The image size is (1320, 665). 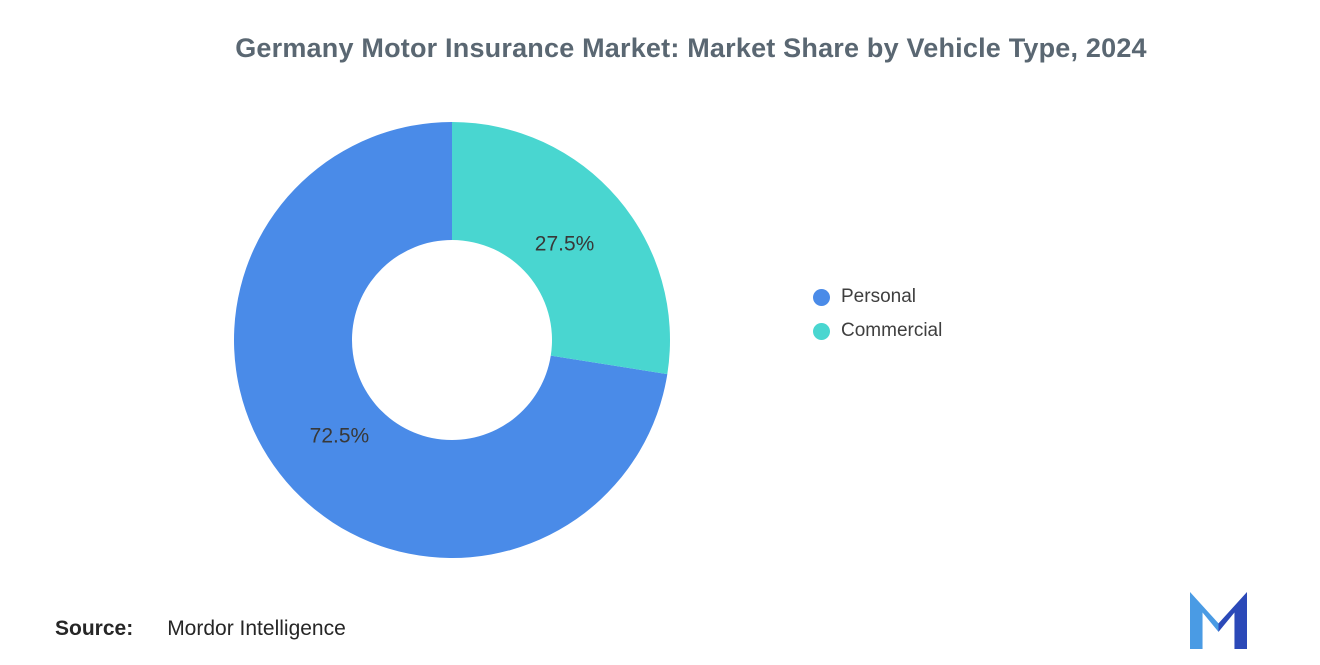 I want to click on legend-swatch-commercial, so click(x=821, y=331).